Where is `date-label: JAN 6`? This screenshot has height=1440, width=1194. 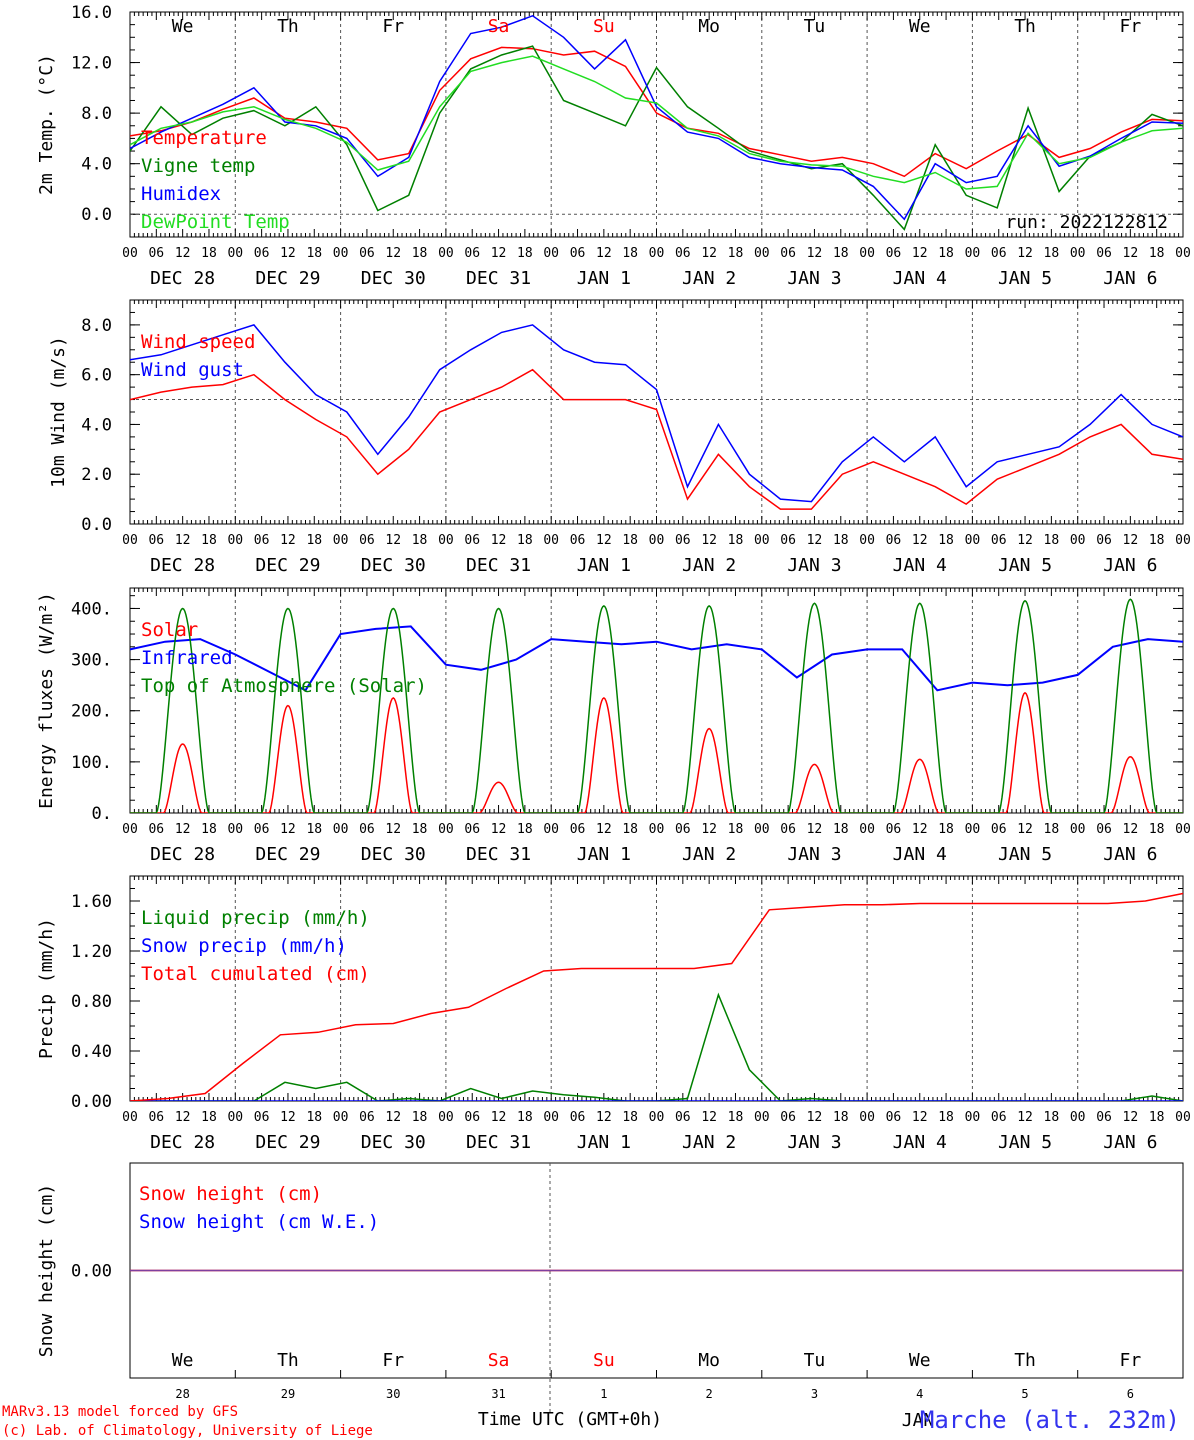 date-label: JAN 6 is located at coordinates (1130, 854).